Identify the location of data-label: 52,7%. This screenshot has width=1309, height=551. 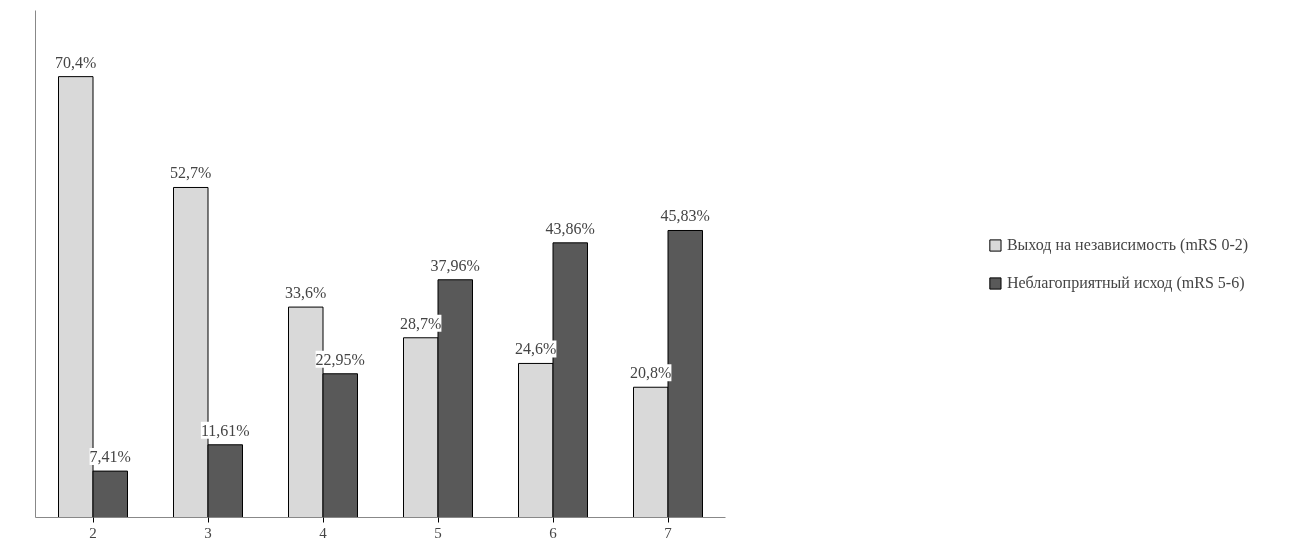
(191, 173).